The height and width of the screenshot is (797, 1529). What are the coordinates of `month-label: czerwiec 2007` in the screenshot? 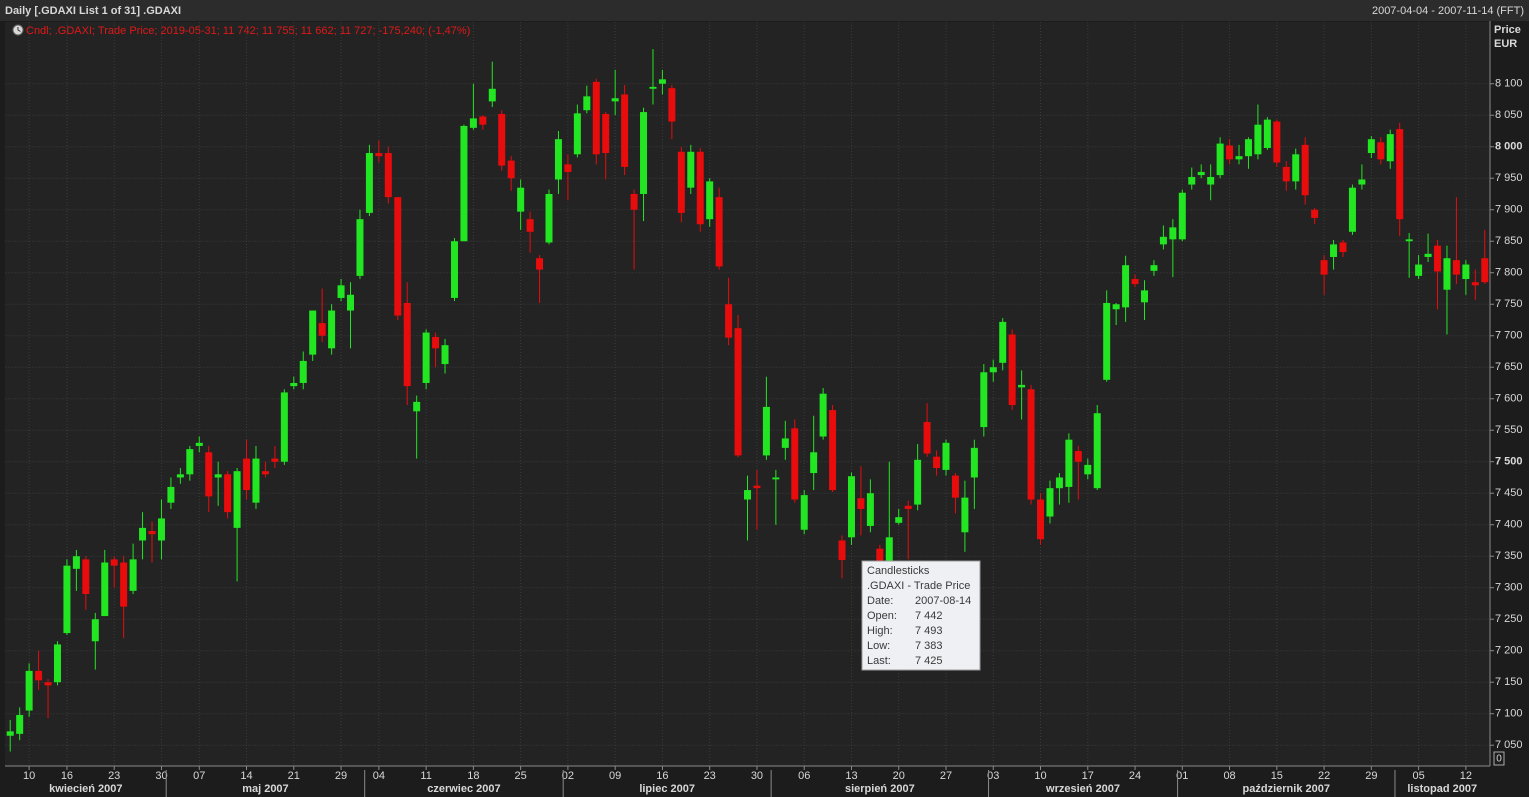 It's located at (463, 789).